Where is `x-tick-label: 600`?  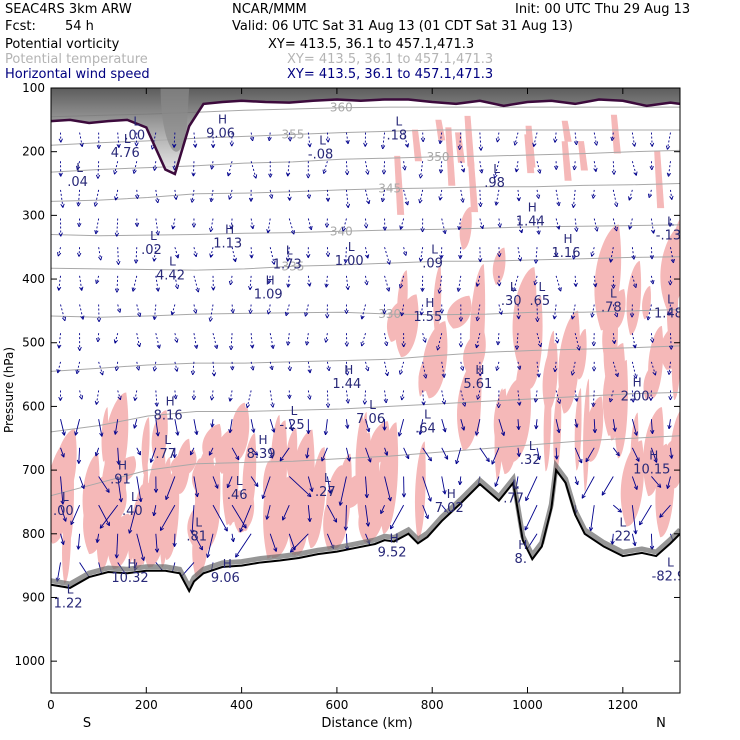
x-tick-label: 600 is located at coordinates (336, 705).